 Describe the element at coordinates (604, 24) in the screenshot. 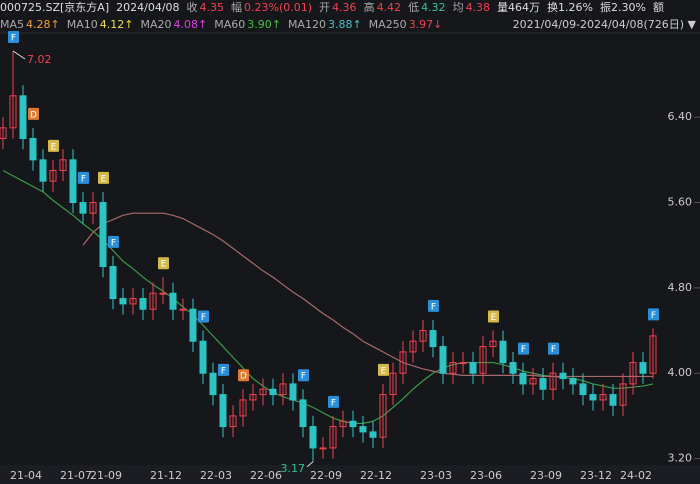

I see `date-range: 2021/04/09-2024/04/08(726日) ▼` at that location.